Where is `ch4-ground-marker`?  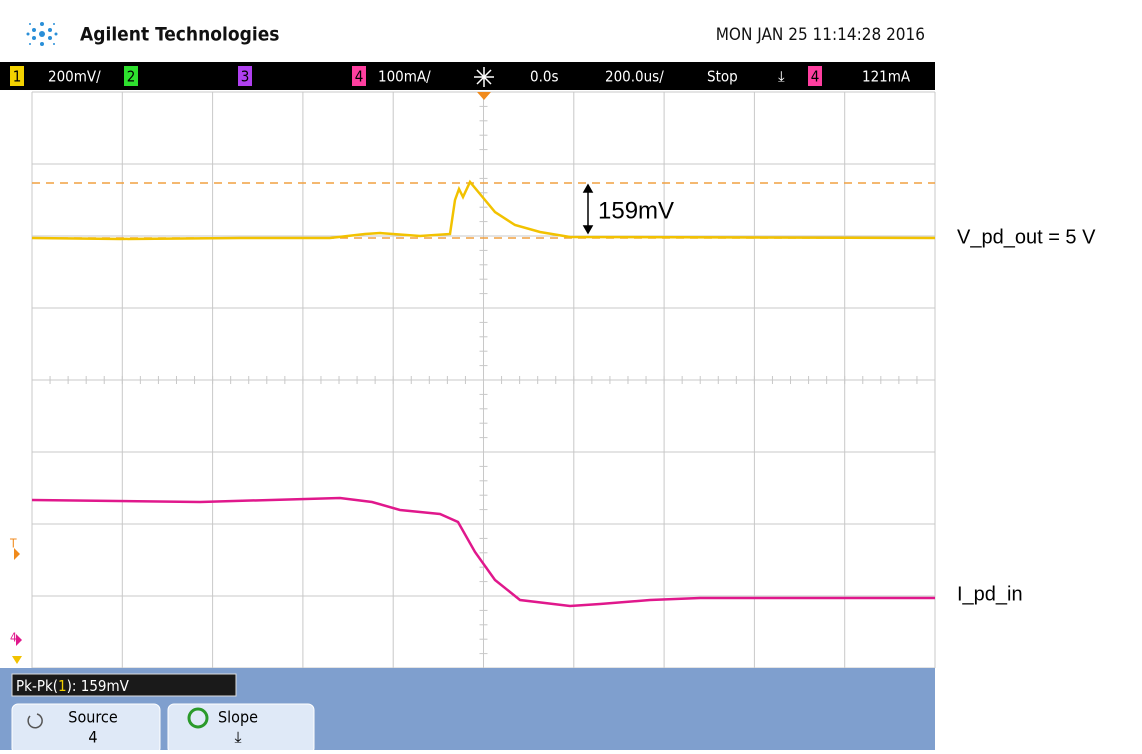 ch4-ground-marker is located at coordinates (19, 640).